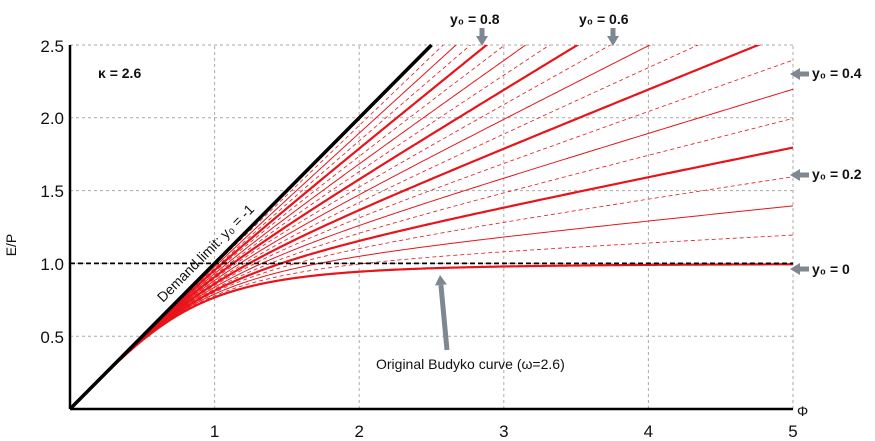 This screenshot has height=441, width=875. What do you see at coordinates (475, 19) in the screenshot?
I see `y0-label-0.8: y₀ = 0.8` at bounding box center [475, 19].